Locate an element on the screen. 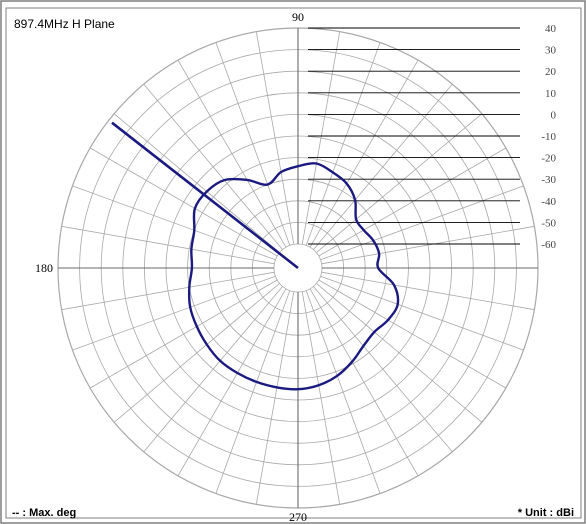 This screenshot has height=524, width=586. radial-tick-label: 30 is located at coordinates (551, 51).